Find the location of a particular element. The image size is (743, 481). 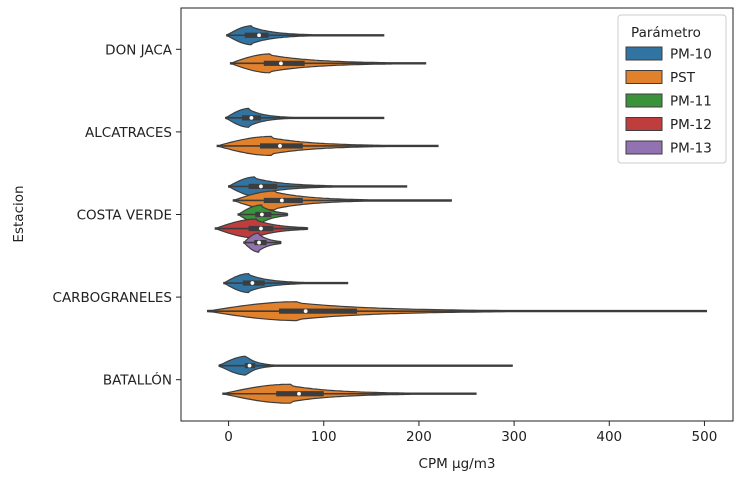

violin-carbograneles-pst-iqr is located at coordinates (318, 311).